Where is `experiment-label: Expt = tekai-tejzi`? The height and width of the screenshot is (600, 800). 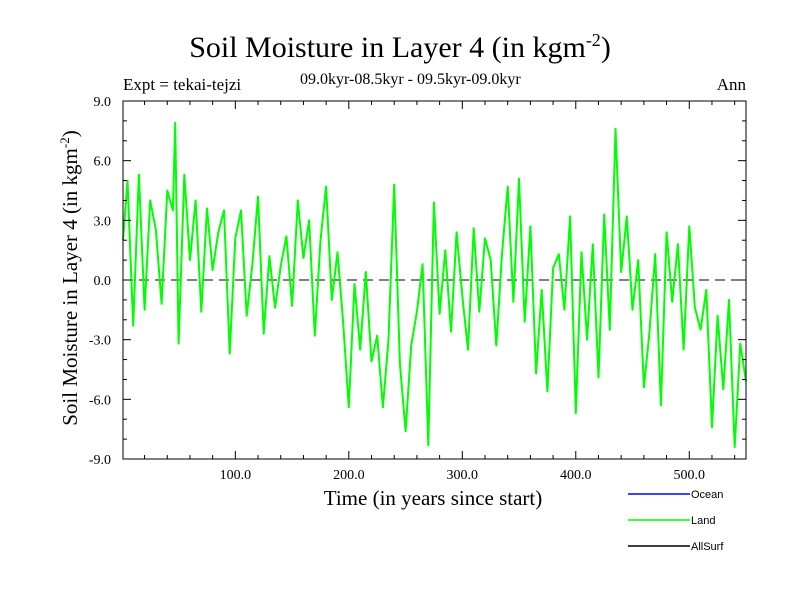 experiment-label: Expt = tekai-tejzi is located at coordinates (182, 84).